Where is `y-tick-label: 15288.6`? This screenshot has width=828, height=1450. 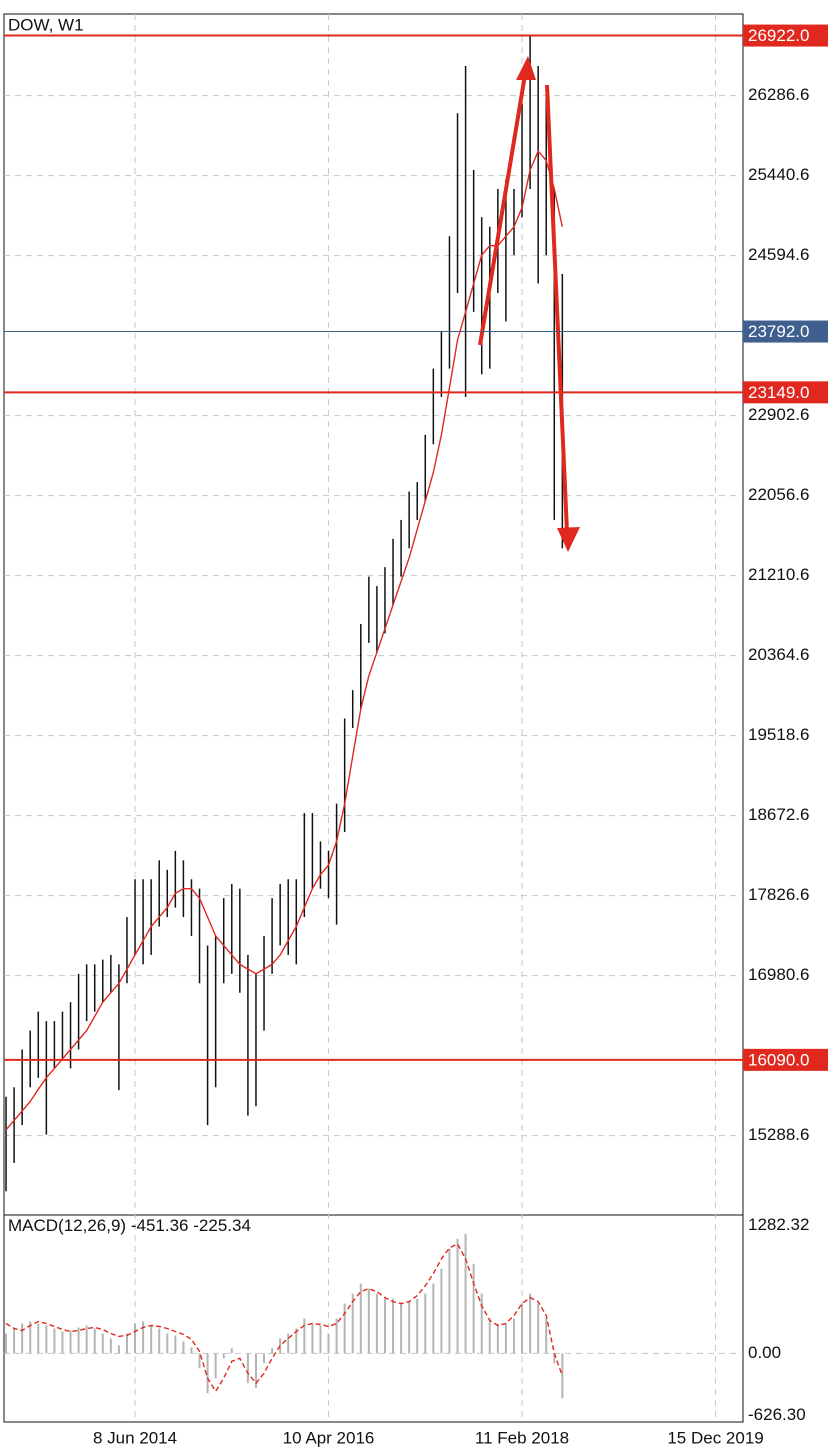 y-tick-label: 15288.6 is located at coordinates (778, 1134).